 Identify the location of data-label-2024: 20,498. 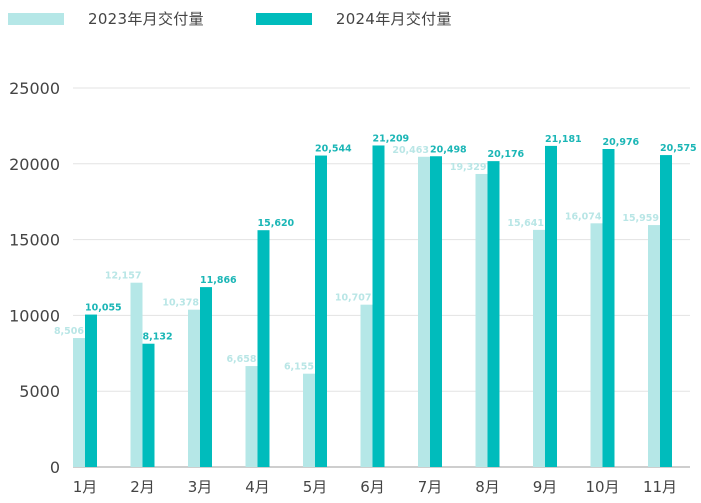
(448, 149).